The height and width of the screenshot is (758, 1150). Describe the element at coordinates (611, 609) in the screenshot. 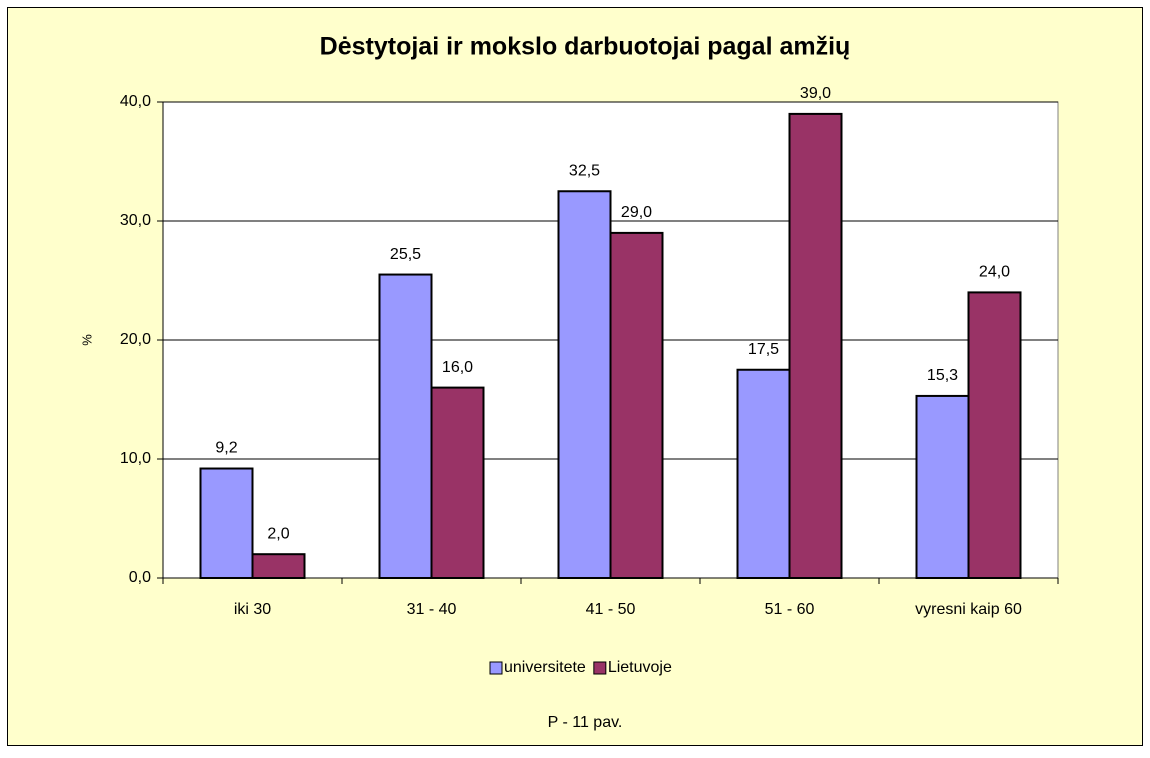

I see `x-tick-label: 41 - 50` at that location.